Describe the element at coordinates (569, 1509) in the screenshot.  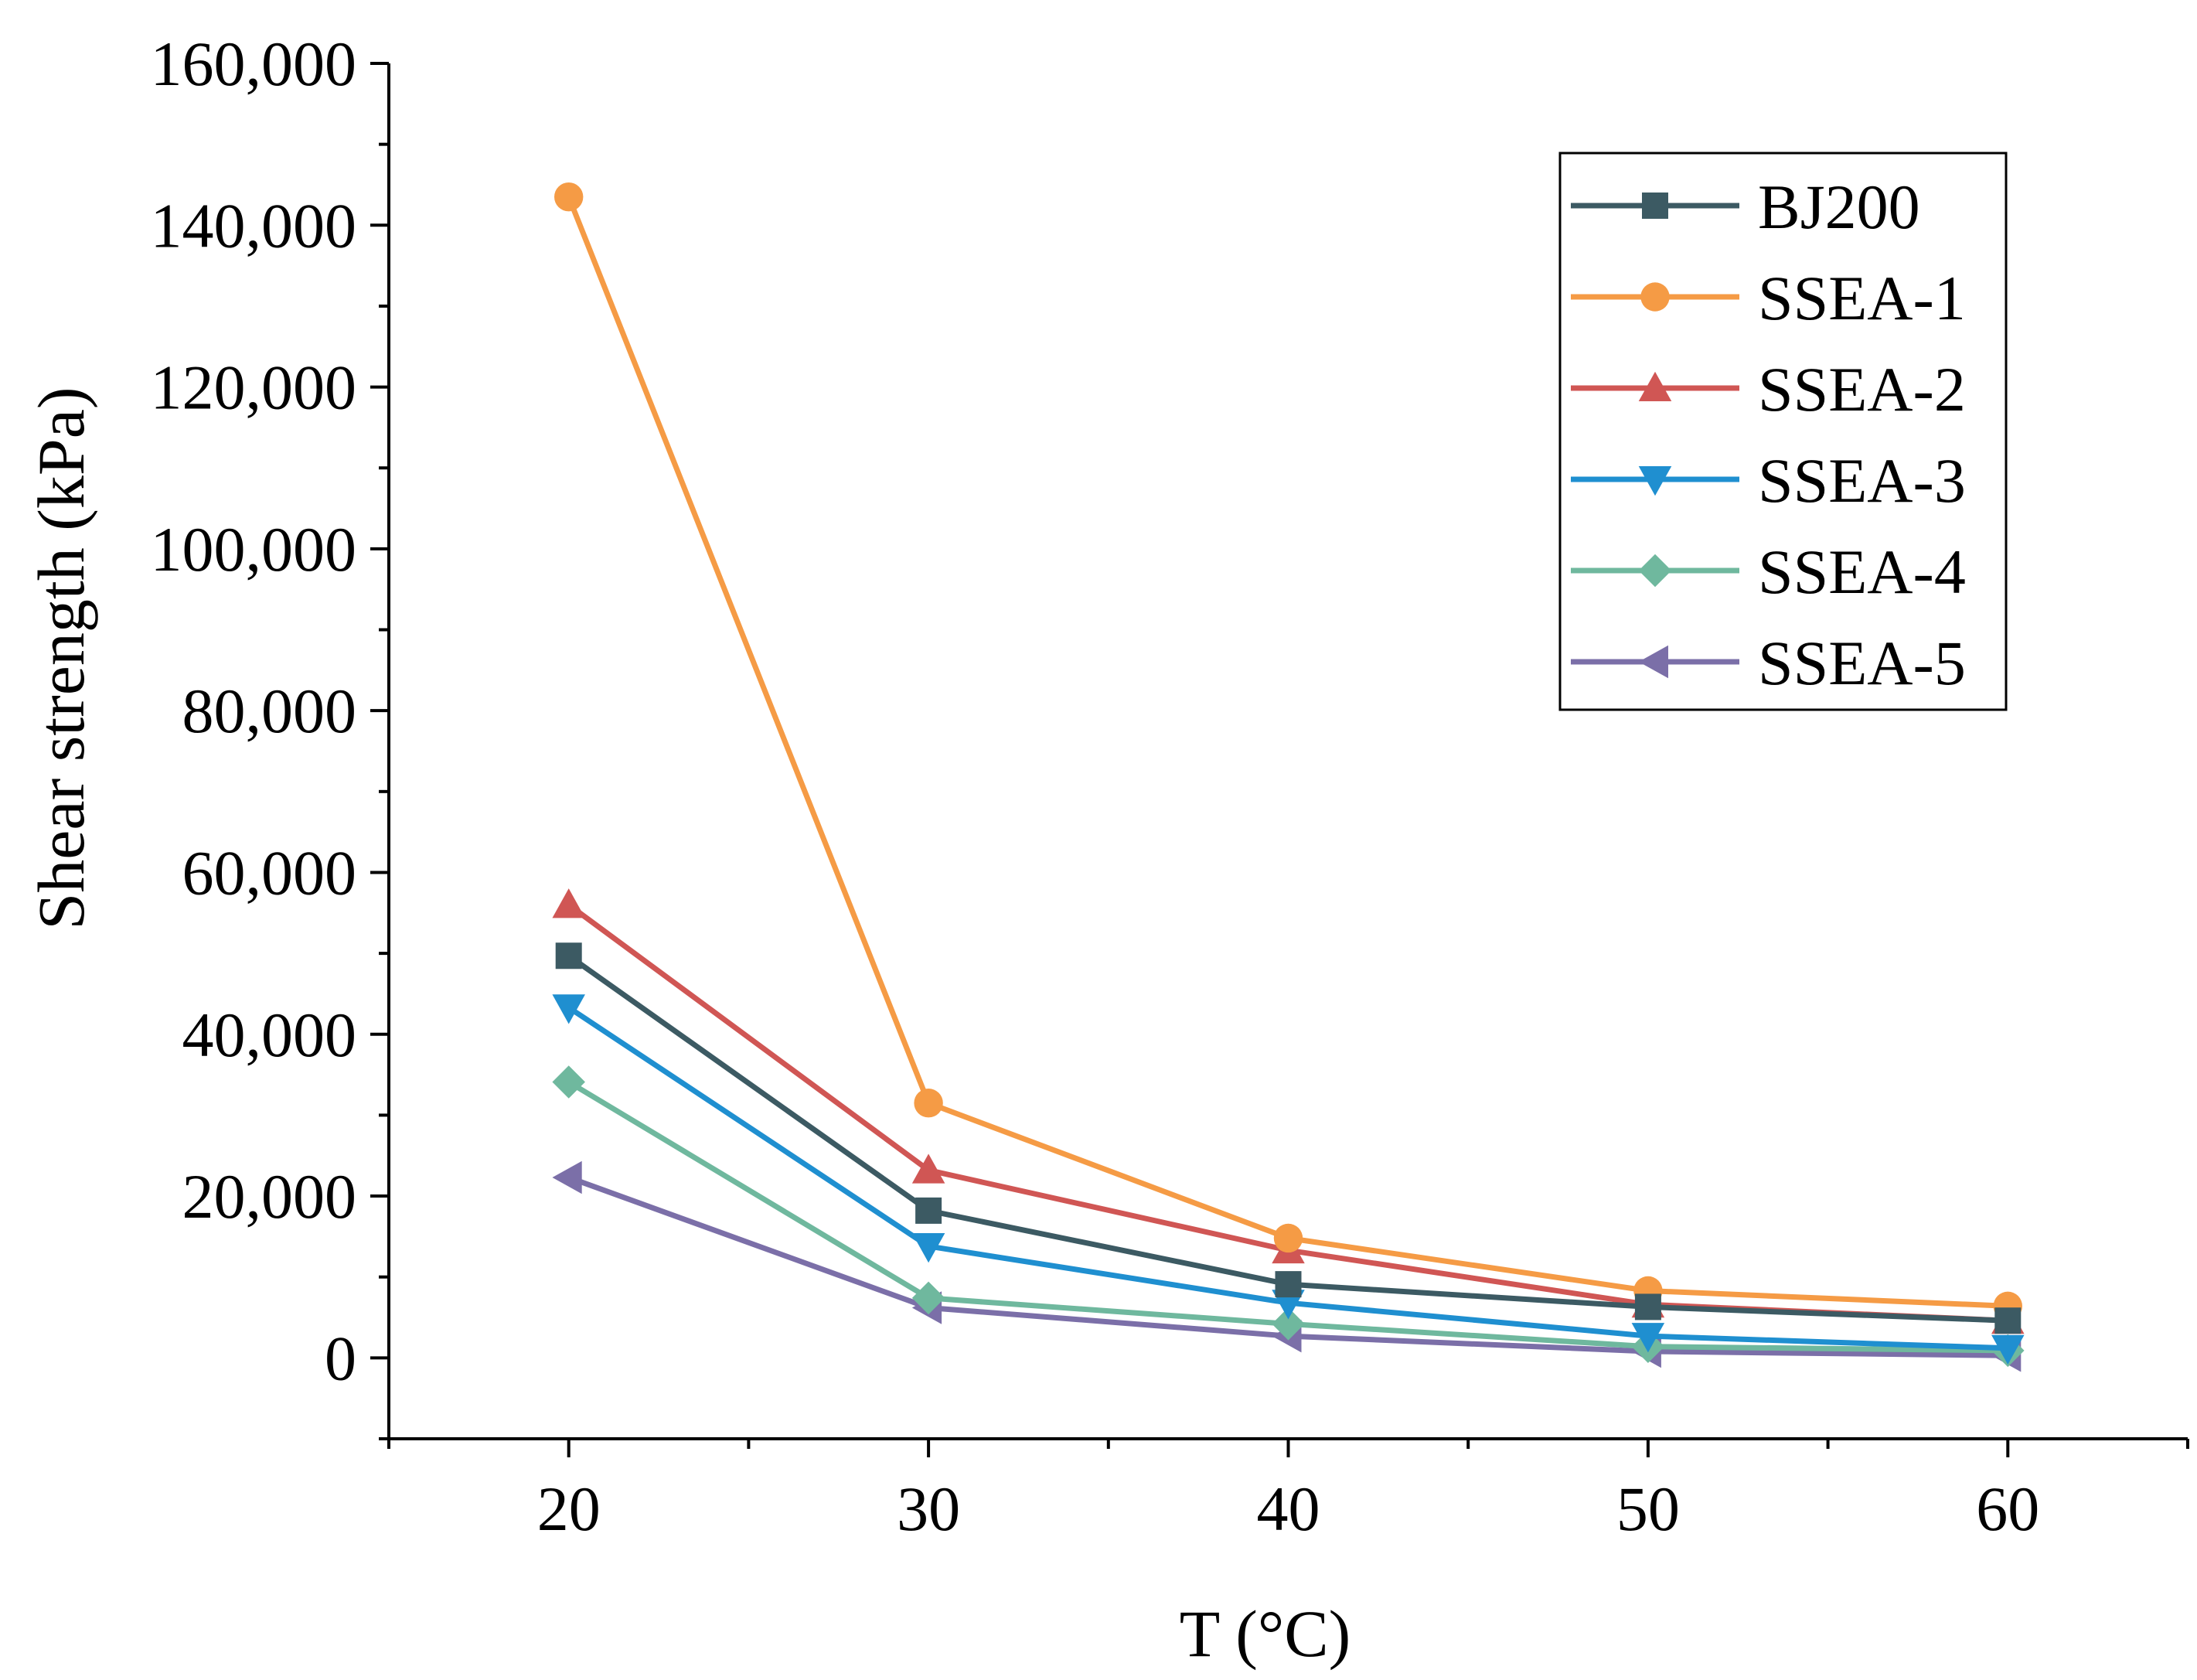
I see `x-tick-label: 20` at that location.